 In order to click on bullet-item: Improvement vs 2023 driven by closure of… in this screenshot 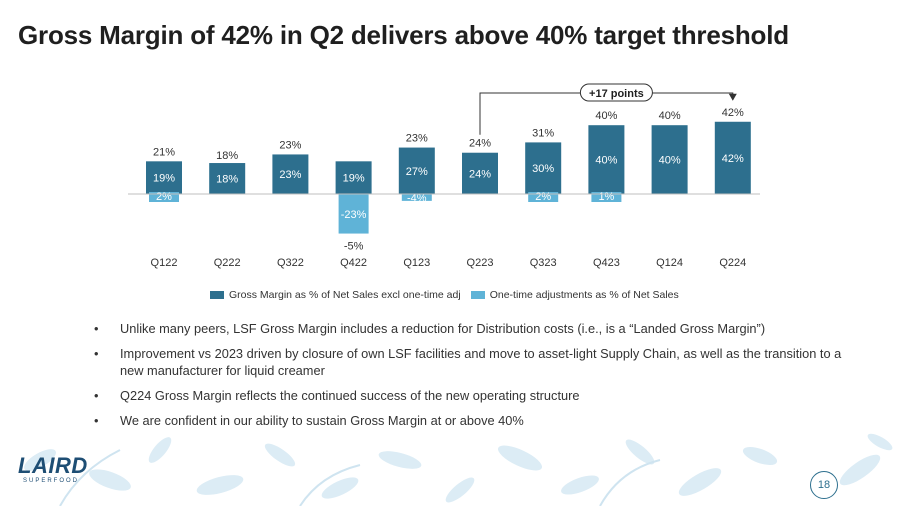, I will do `click(469, 362)`.